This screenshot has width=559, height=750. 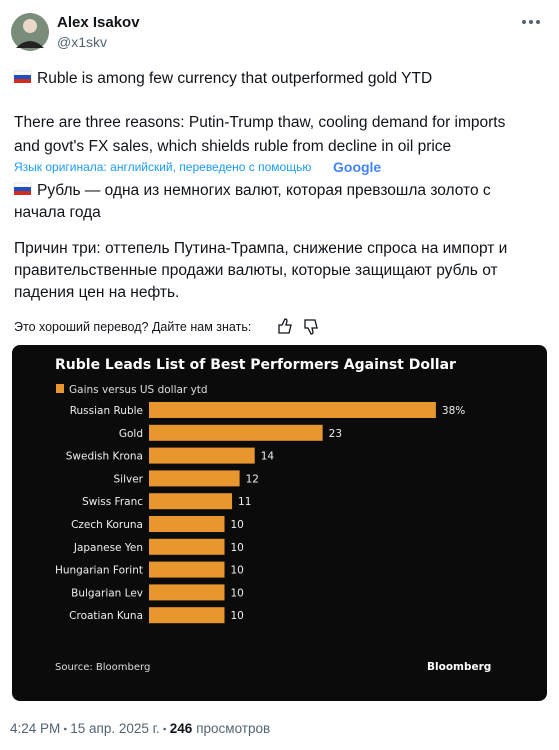 What do you see at coordinates (285, 326) in the screenshot?
I see `thumb-up` at bounding box center [285, 326].